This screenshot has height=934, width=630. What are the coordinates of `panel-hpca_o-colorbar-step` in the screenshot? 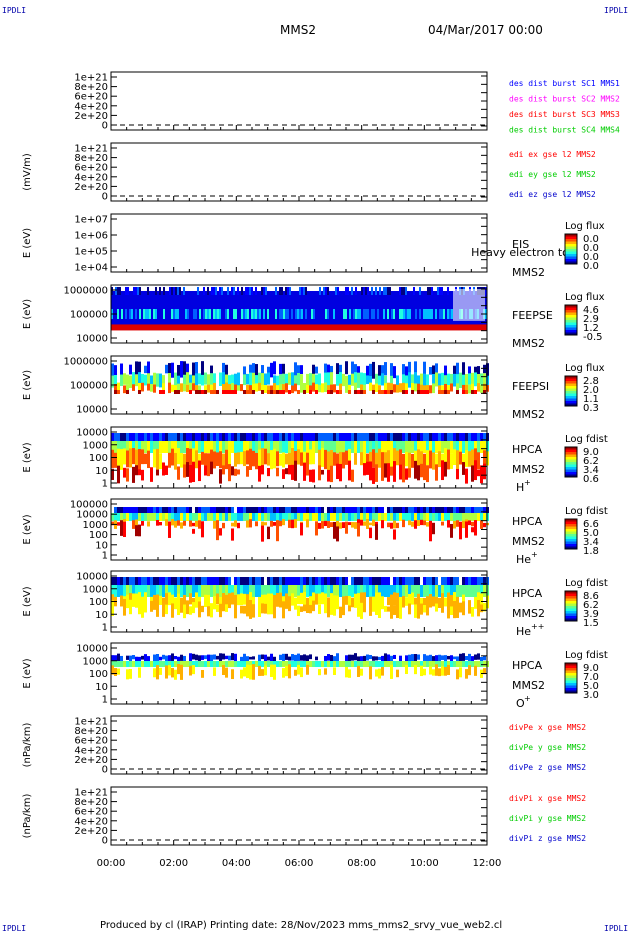 It's located at (571, 681).